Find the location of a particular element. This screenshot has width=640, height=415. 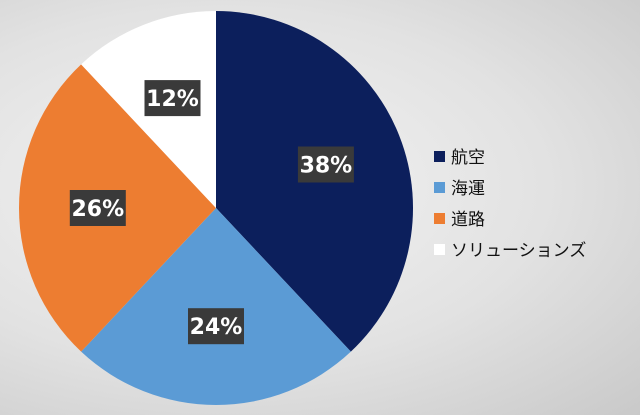

data-label-text-2: 26% is located at coordinates (97, 209).